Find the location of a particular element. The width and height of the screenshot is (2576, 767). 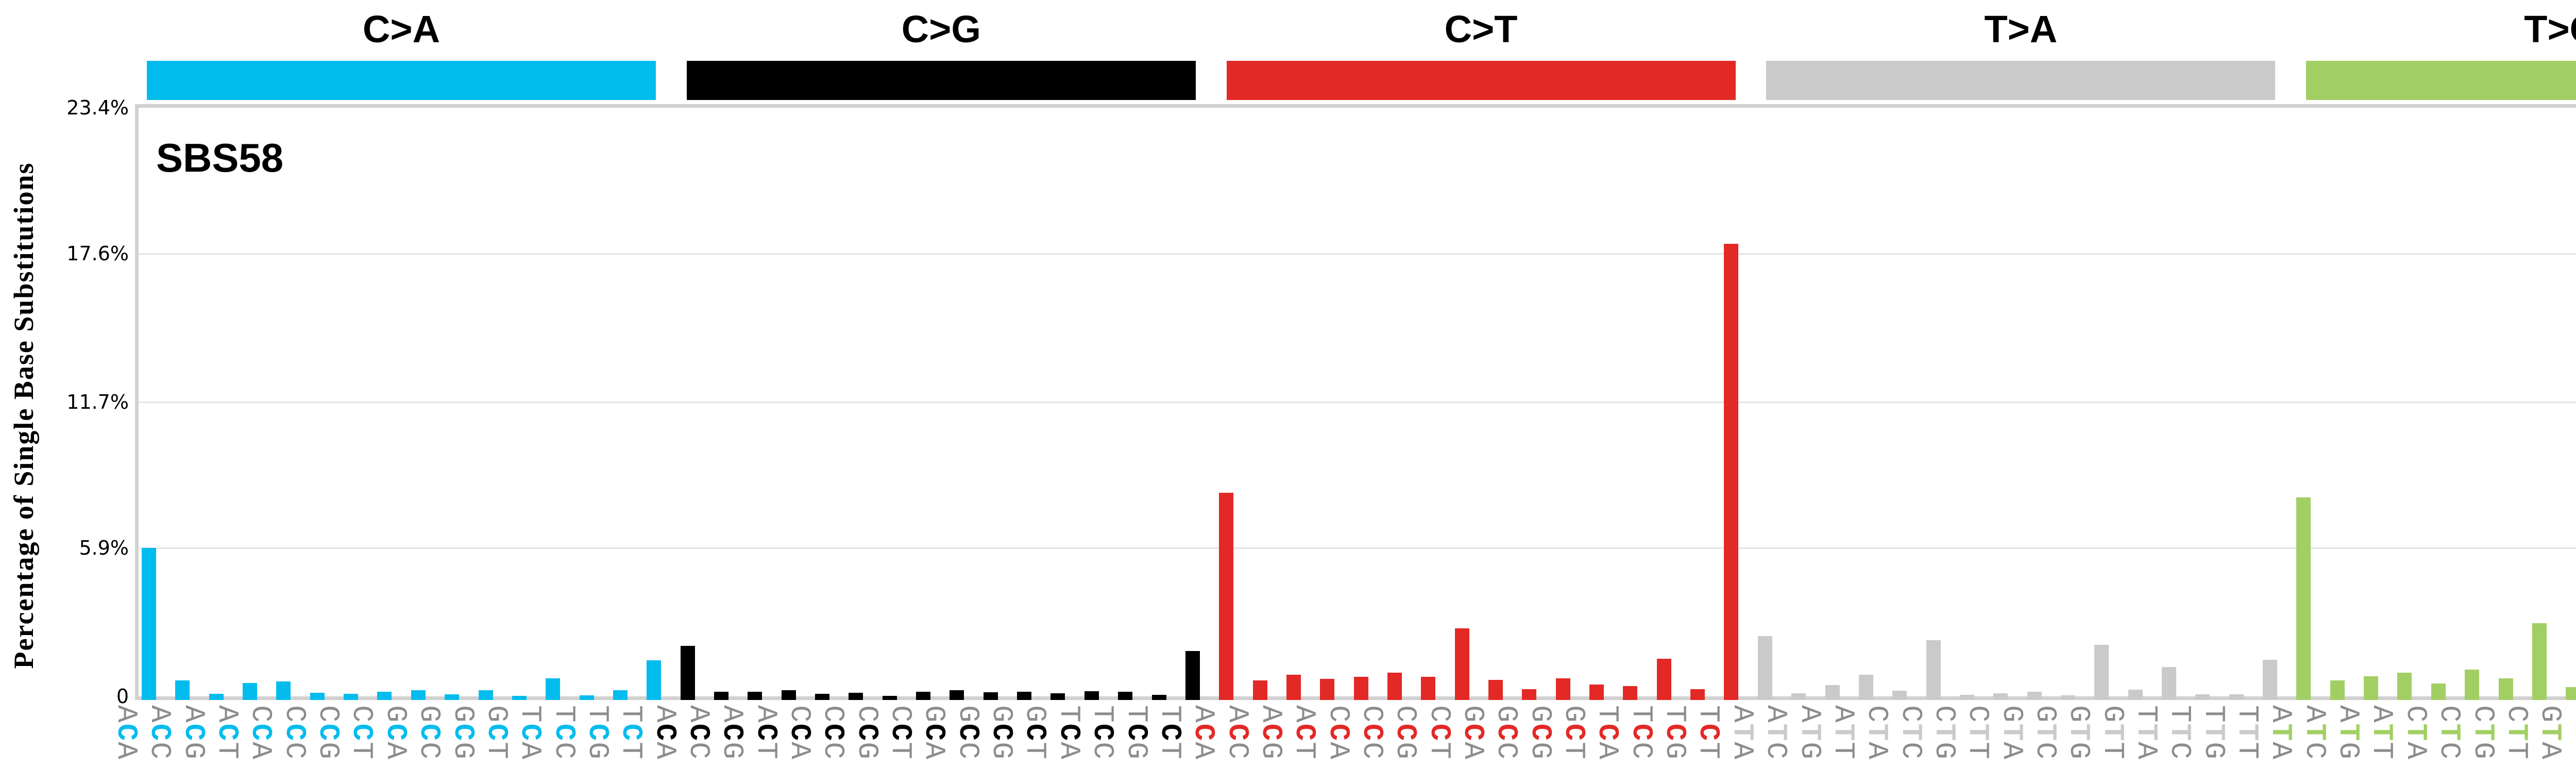

bar-T>A-GTC is located at coordinates (2067, 697).